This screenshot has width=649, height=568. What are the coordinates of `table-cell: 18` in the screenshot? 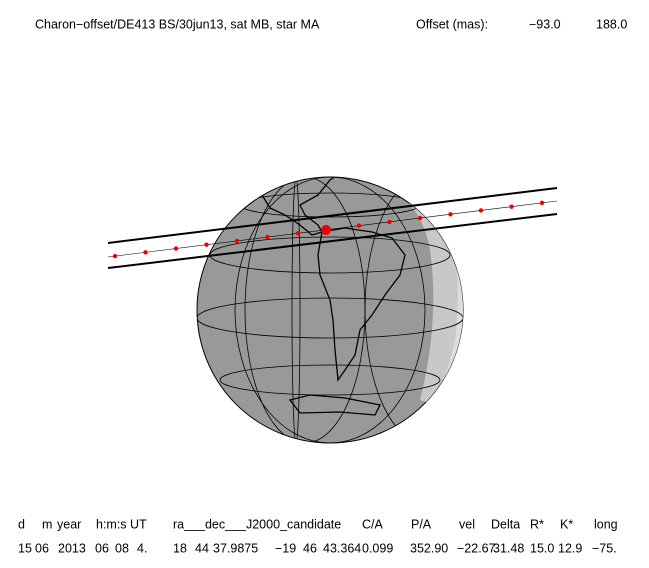 It's located at (180, 548).